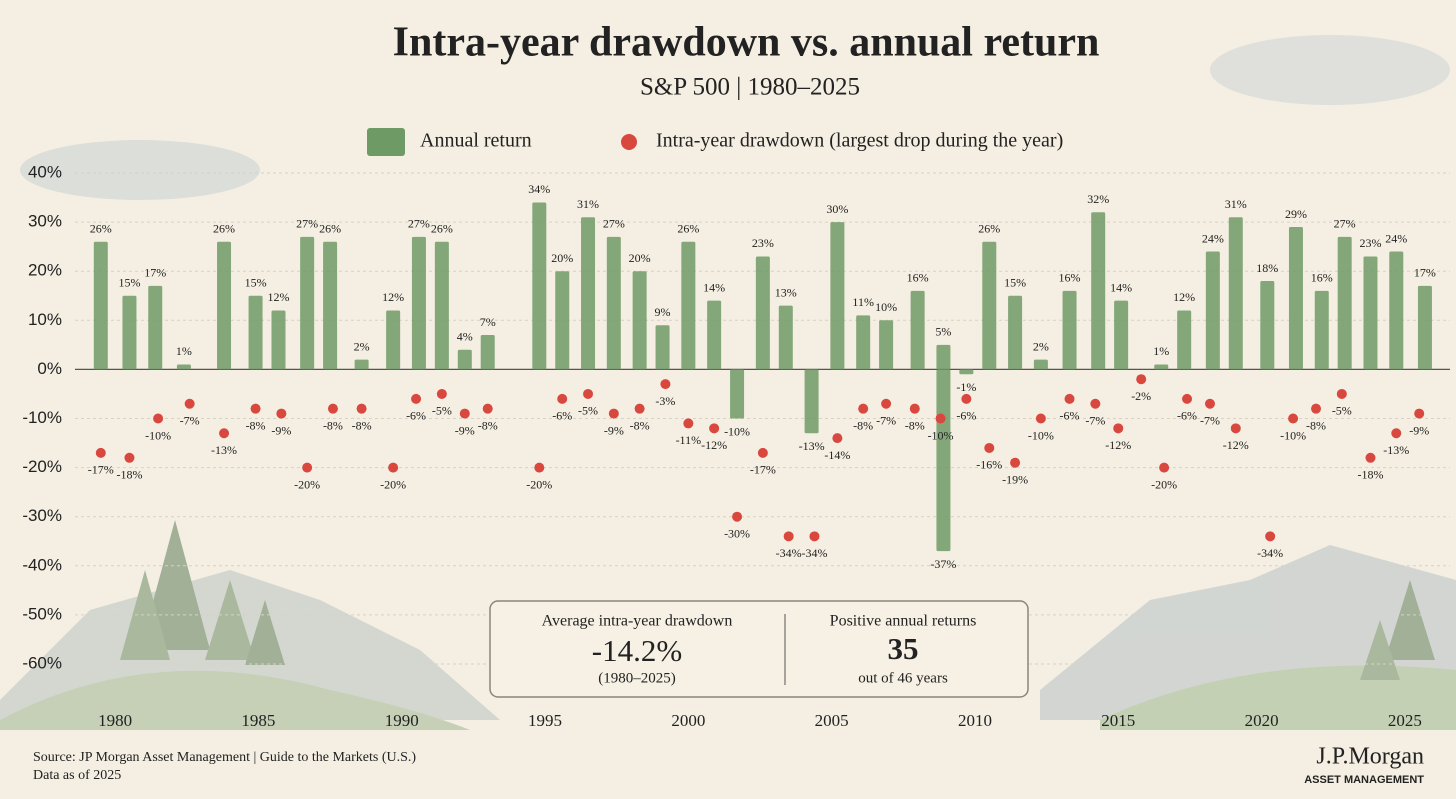  I want to click on chart-subtitle: S&P 500 | 1980–2025, so click(750, 87).